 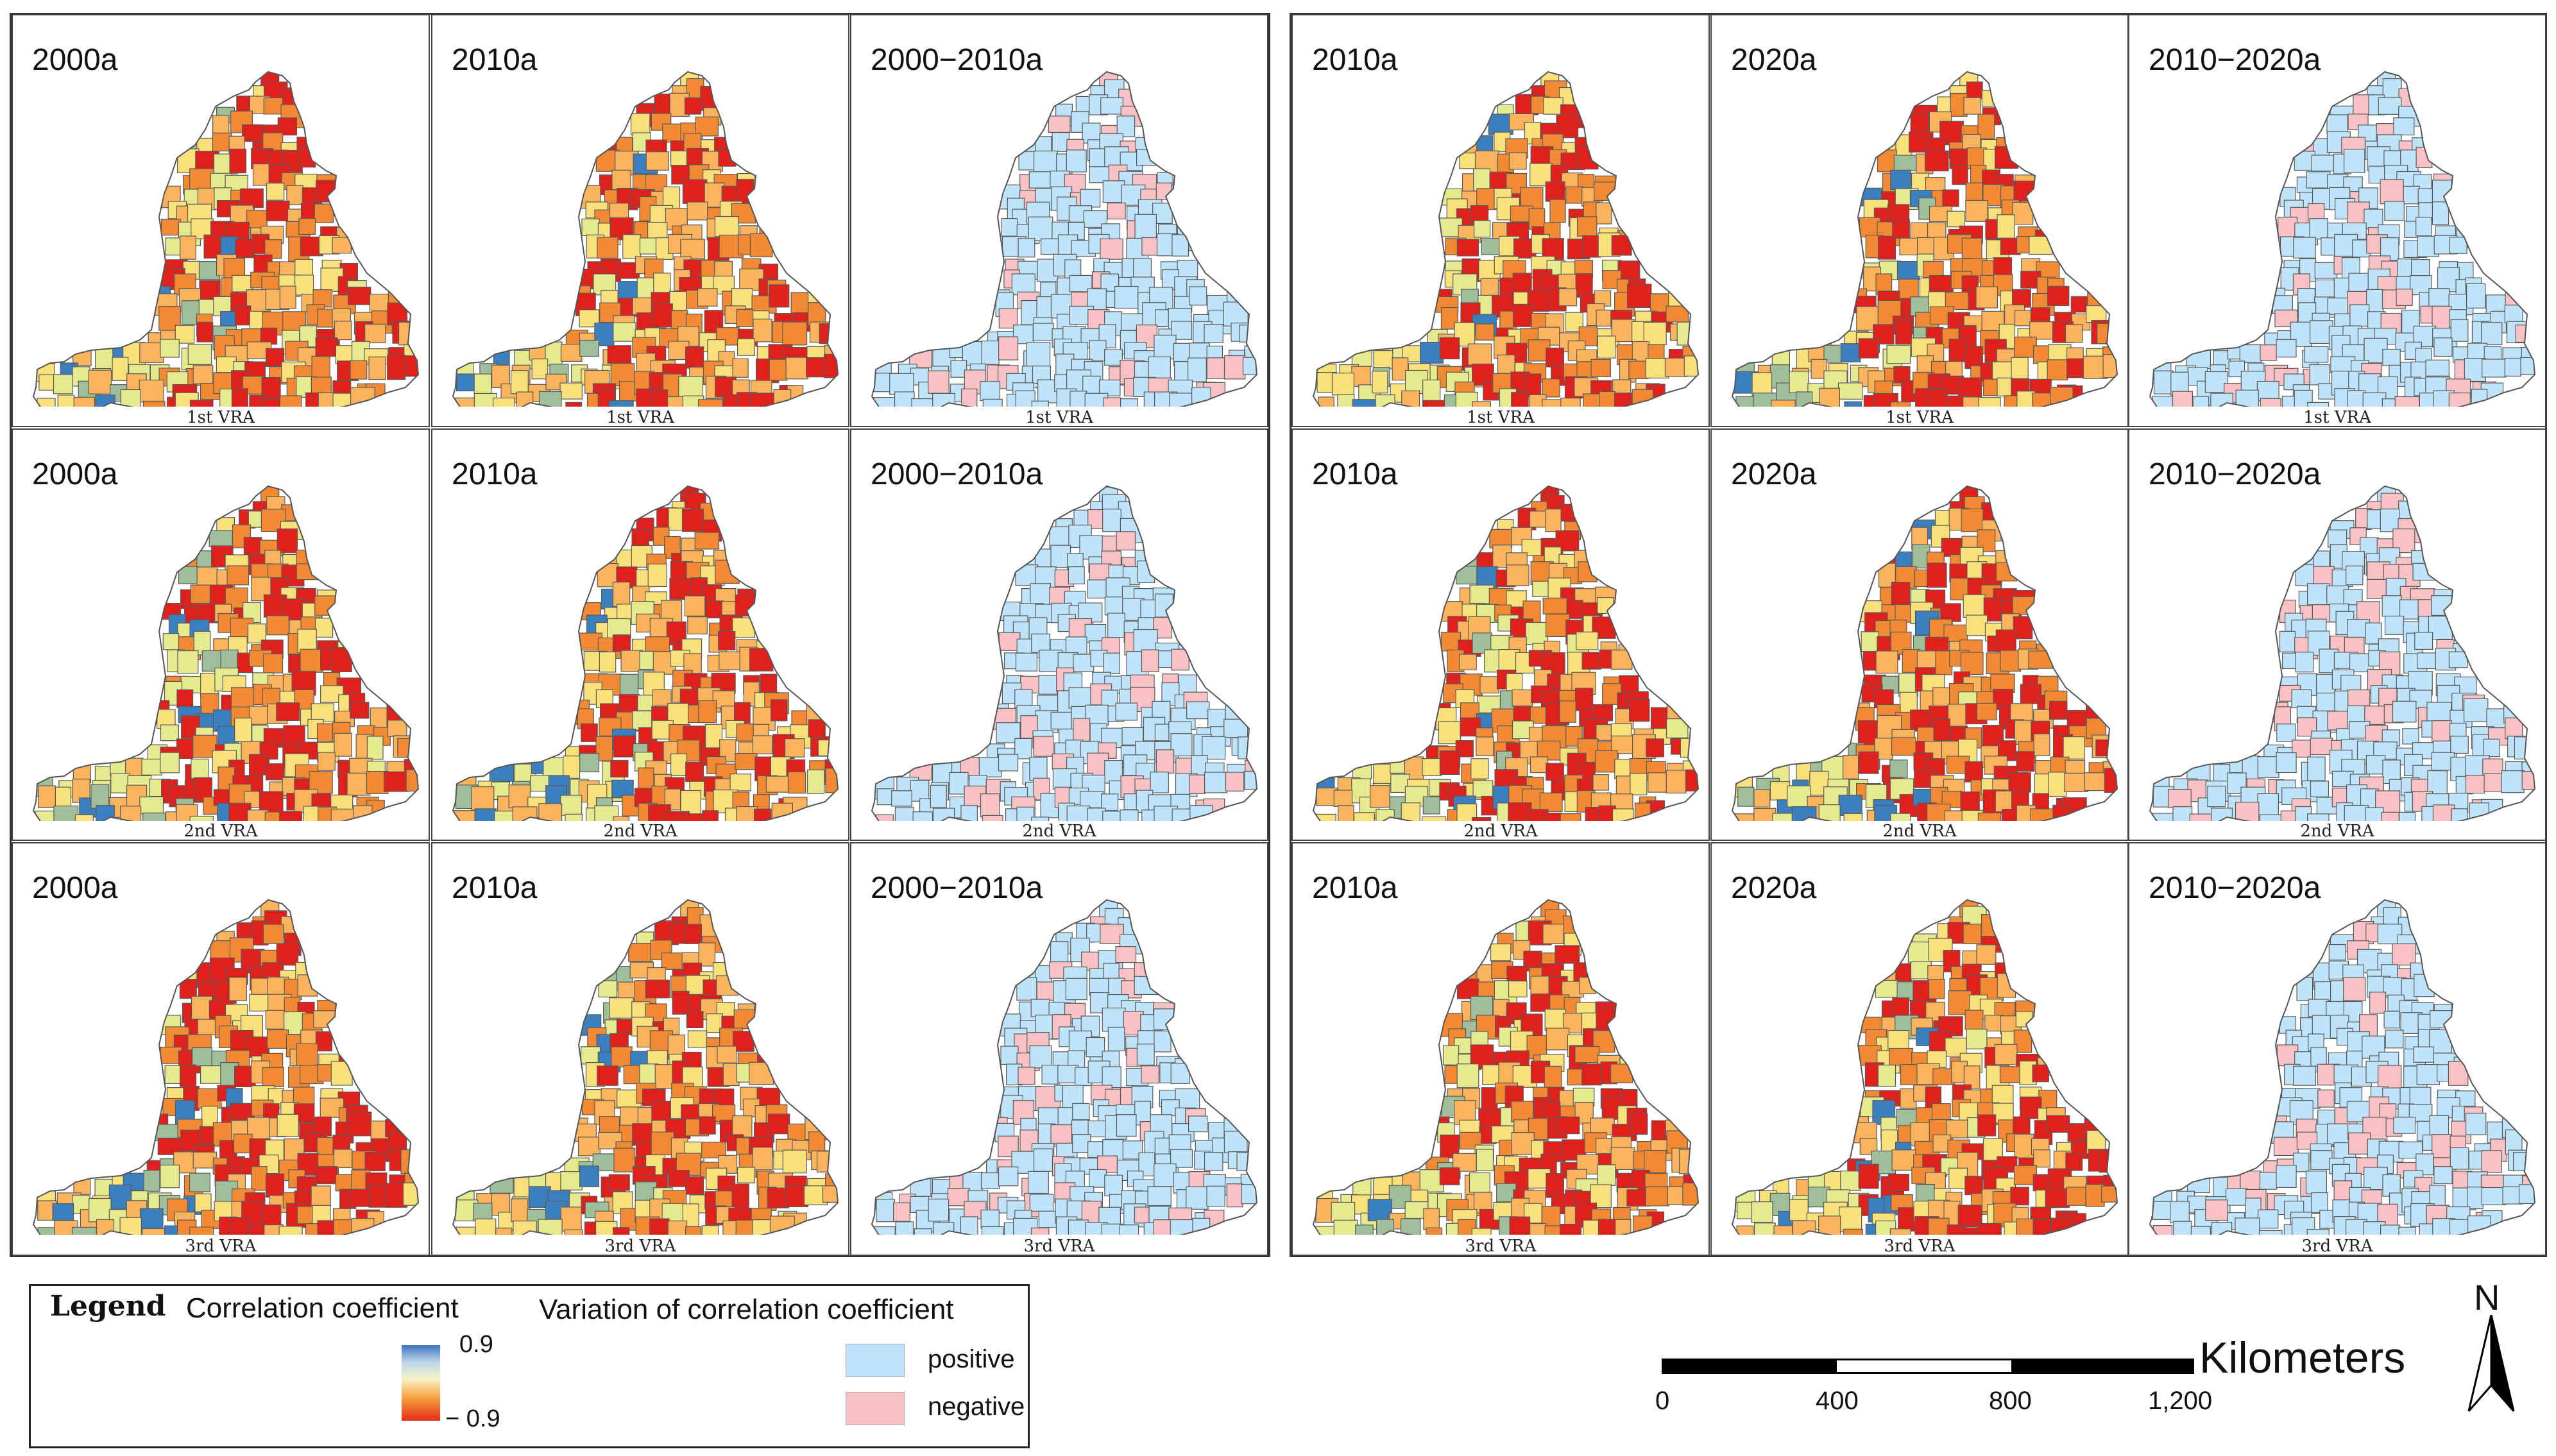 I want to click on positive-swatch, so click(x=875, y=1361).